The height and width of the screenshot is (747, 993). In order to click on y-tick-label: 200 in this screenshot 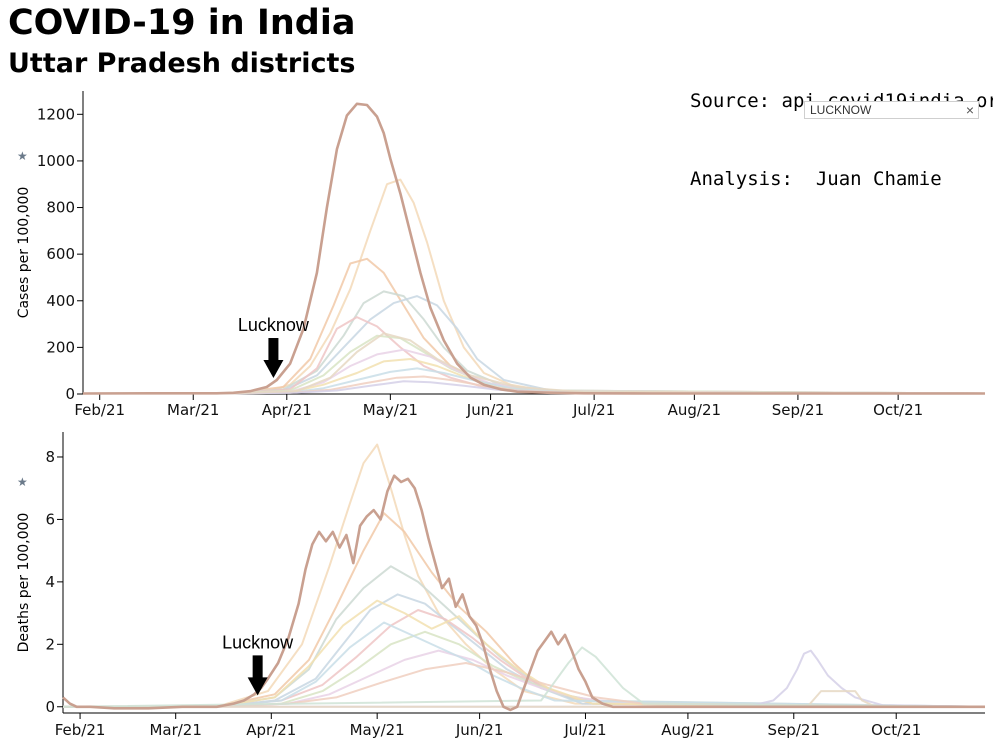, I will do `click(60, 347)`.